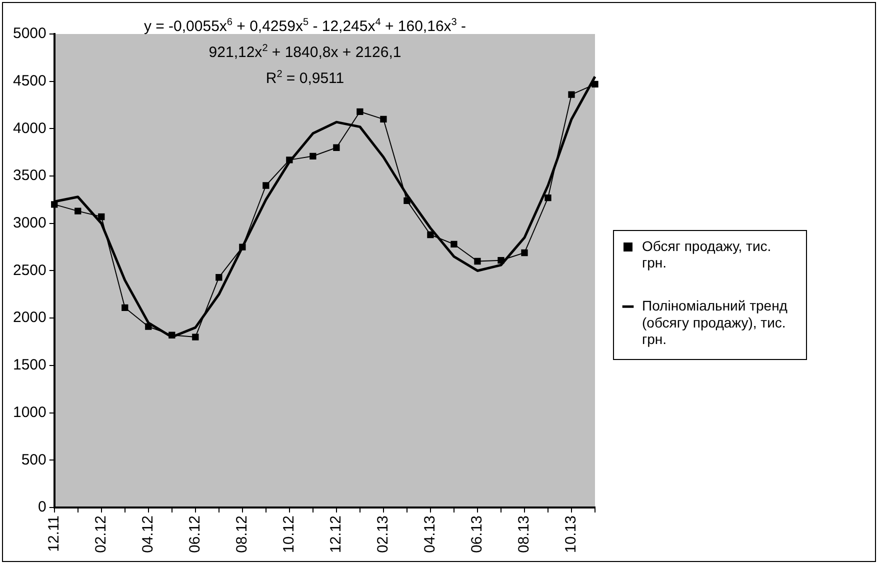 The height and width of the screenshot is (566, 880). Describe the element at coordinates (29, 270) in the screenshot. I see `y-tick-label: 2500` at that location.